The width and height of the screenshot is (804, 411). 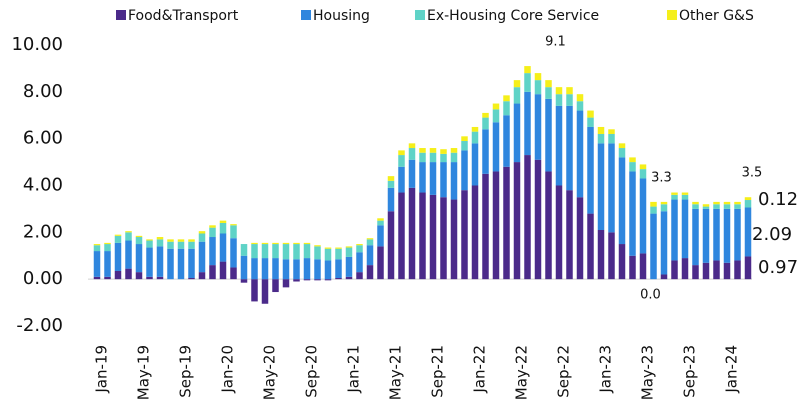 I want to click on segment-label: 0.97, so click(x=778, y=267).